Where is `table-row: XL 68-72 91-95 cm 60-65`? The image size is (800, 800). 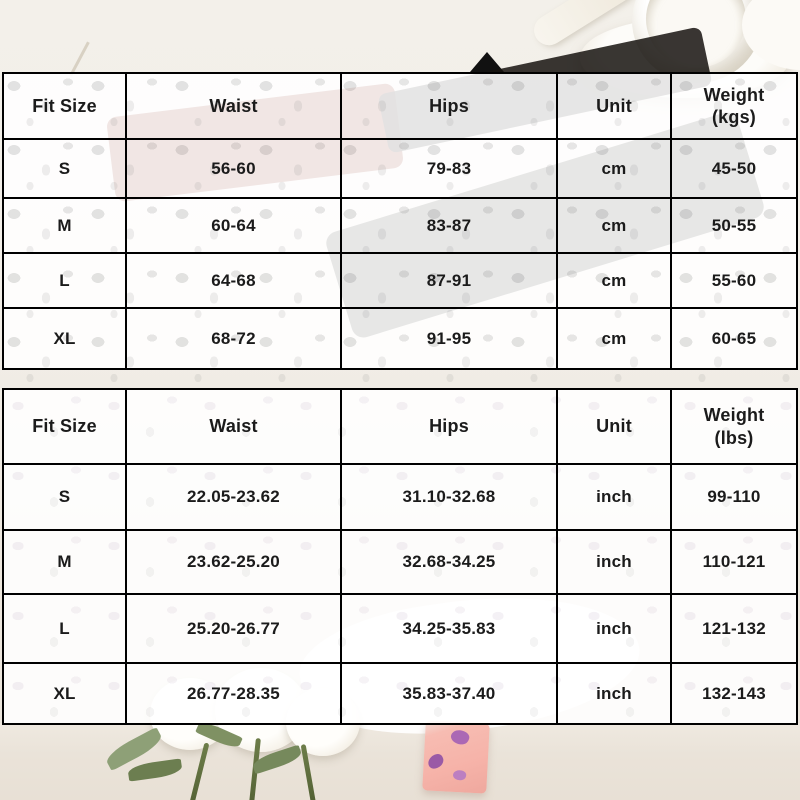
table-row: XL 68-72 91-95 cm 60-65 is located at coordinates (400, 338).